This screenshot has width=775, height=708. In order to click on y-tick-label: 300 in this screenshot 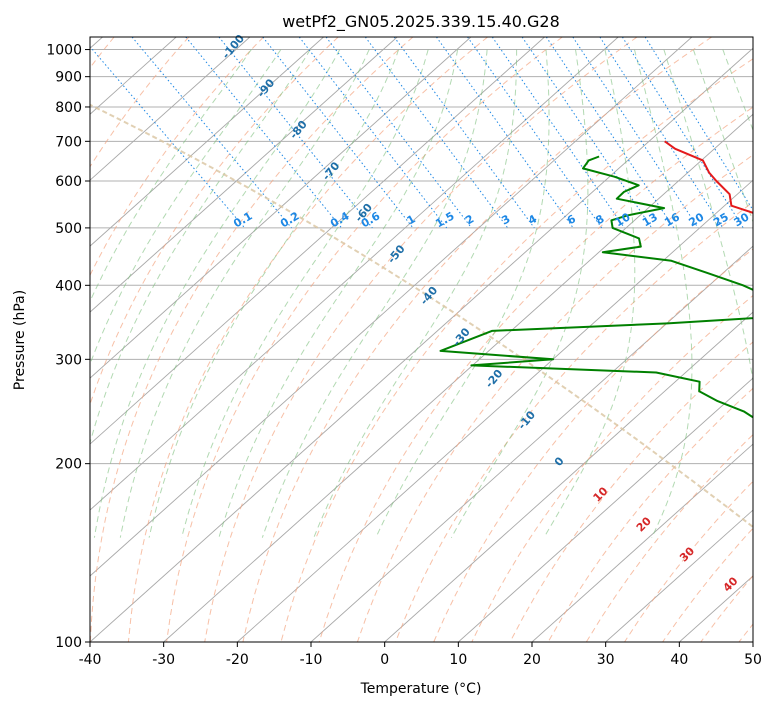, I will do `click(68, 360)`.